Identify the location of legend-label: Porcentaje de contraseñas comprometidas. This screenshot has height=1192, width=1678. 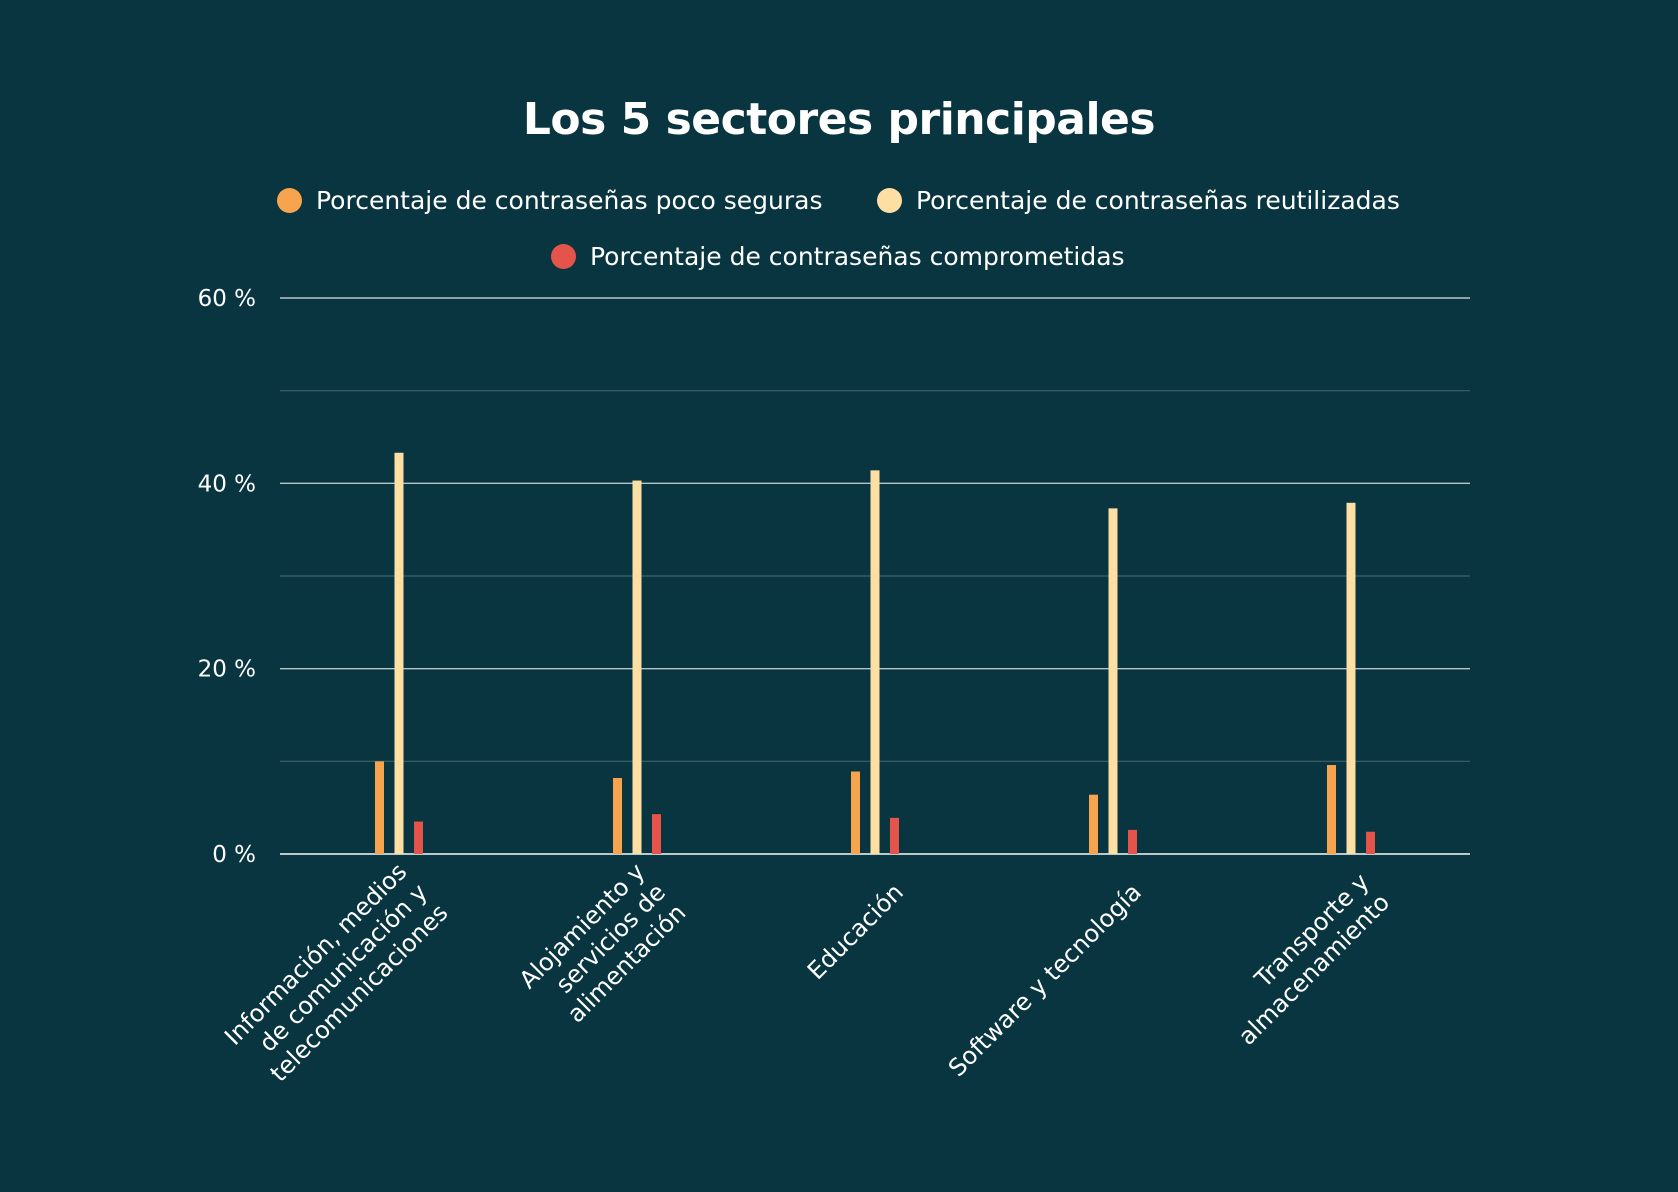
(857, 256).